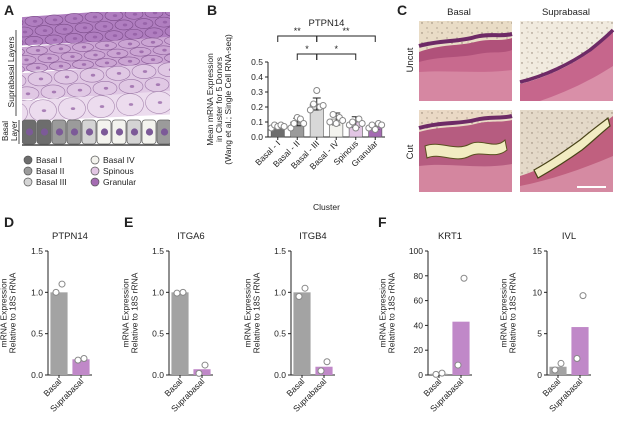 This screenshot has height=427, width=617. What do you see at coordinates (465, 151) in the screenshot?
I see `micrograph-cut-basal` at bounding box center [465, 151].